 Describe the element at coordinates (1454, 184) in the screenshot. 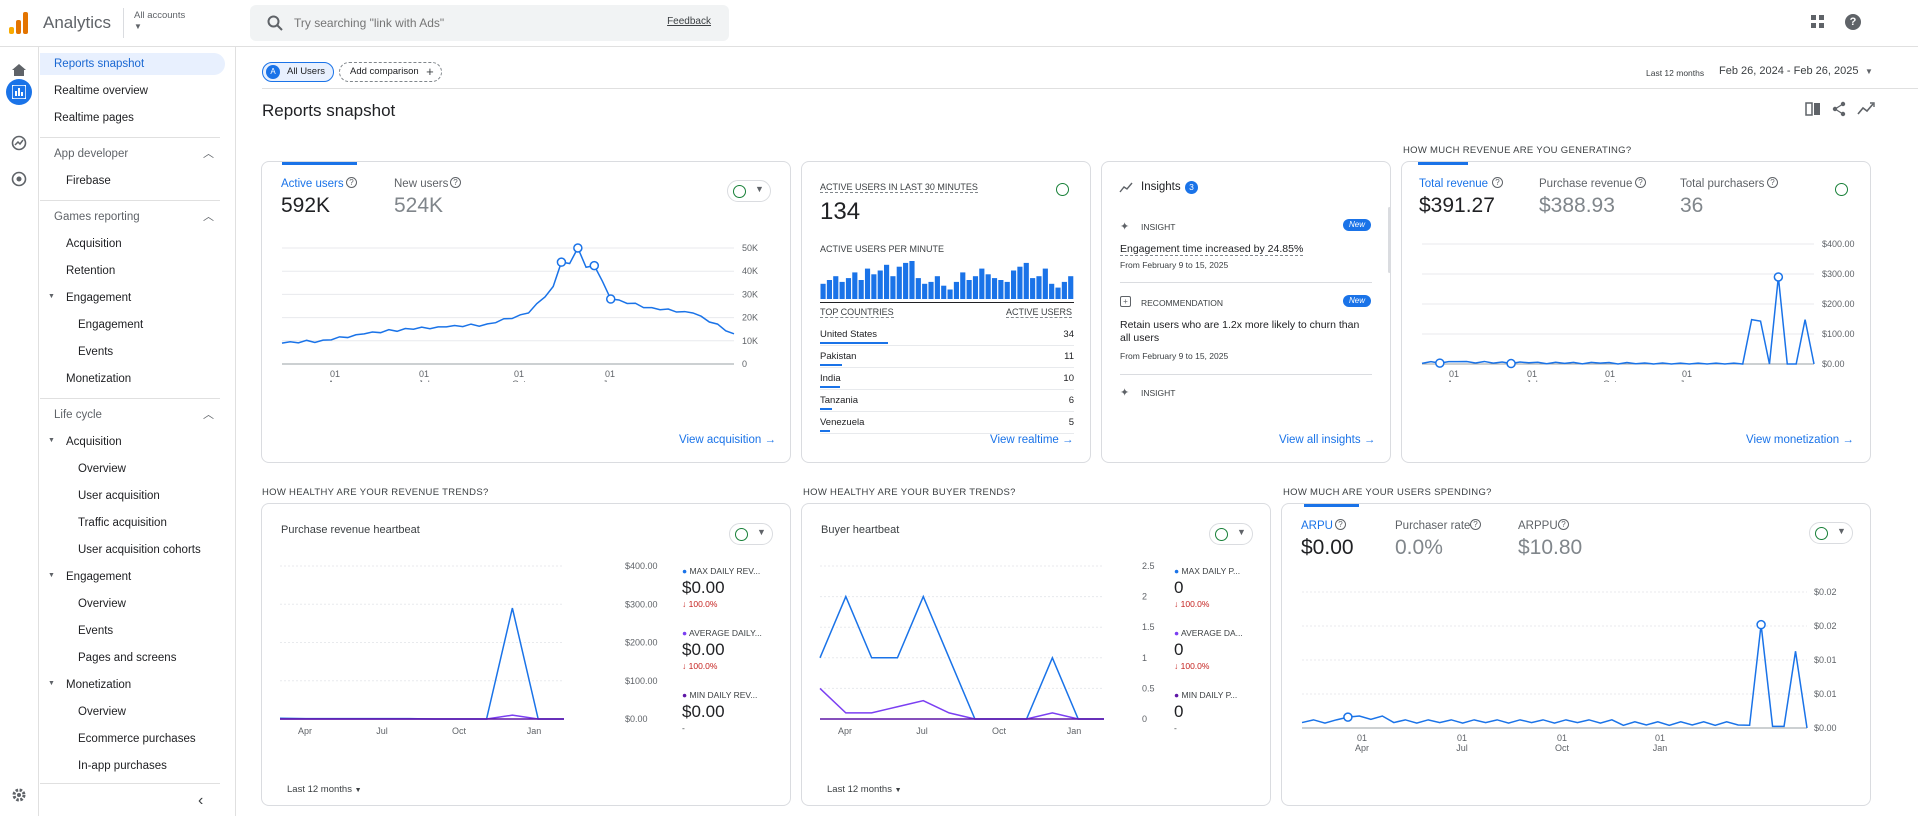

I see `metric-total-revenue-label: Total revenue` at that location.